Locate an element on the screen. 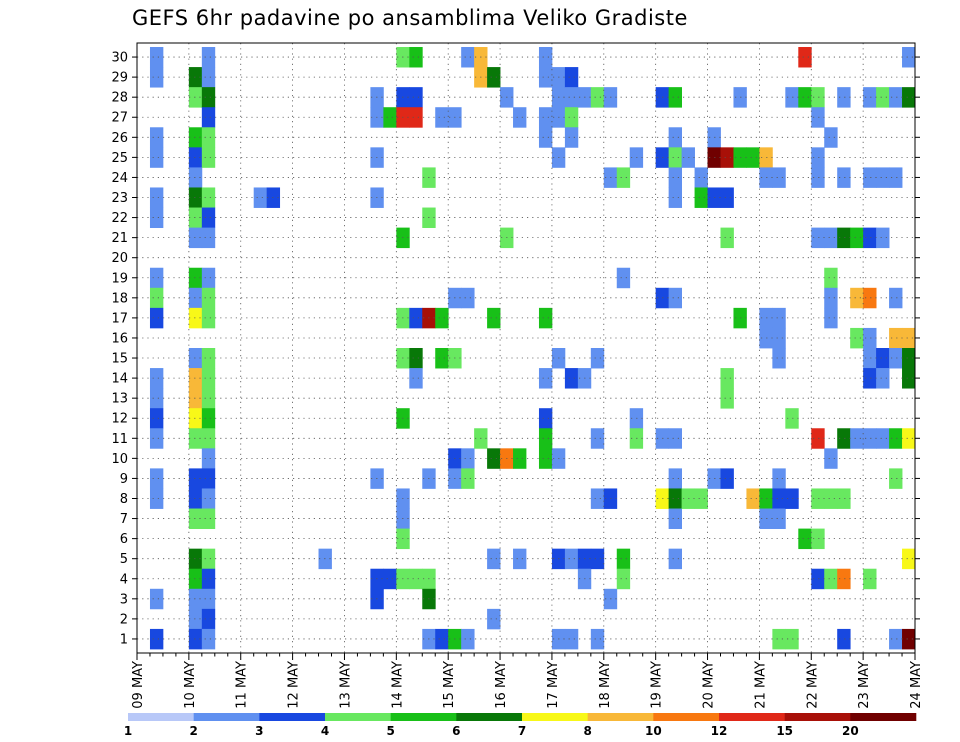 The height and width of the screenshot is (742, 960). x-tick-label: 11 MAY is located at coordinates (242, 685).